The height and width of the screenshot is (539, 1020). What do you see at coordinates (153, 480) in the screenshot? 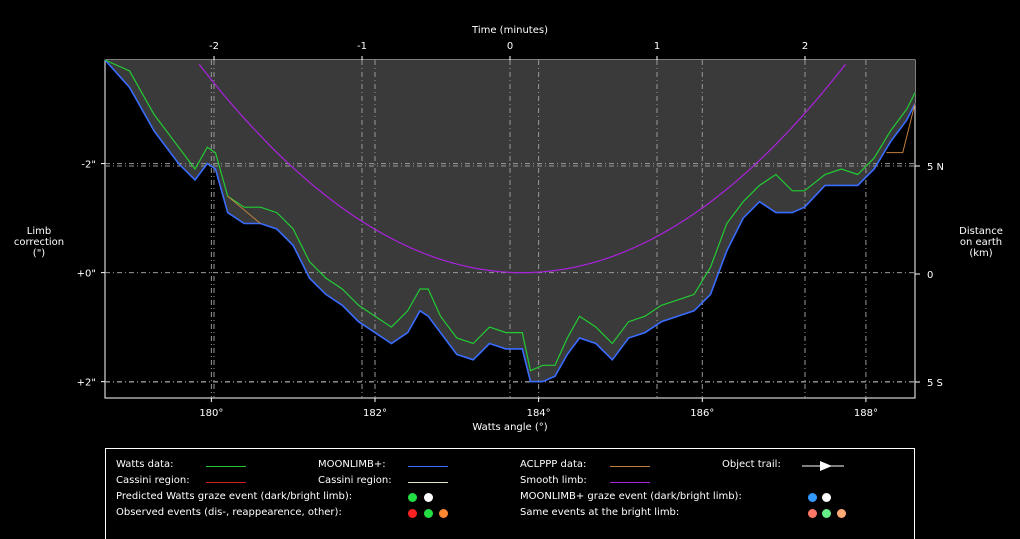
I see `legend-cassini1-label: Cassini region:` at bounding box center [153, 480].